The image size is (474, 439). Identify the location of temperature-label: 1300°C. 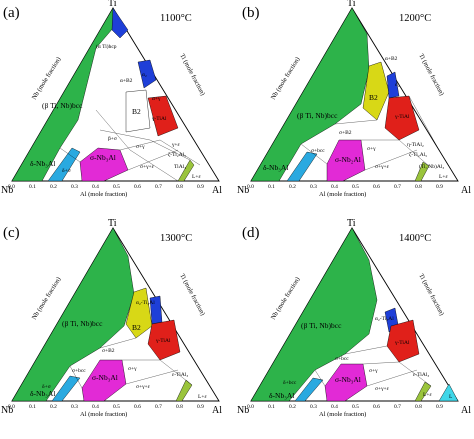
(176, 238).